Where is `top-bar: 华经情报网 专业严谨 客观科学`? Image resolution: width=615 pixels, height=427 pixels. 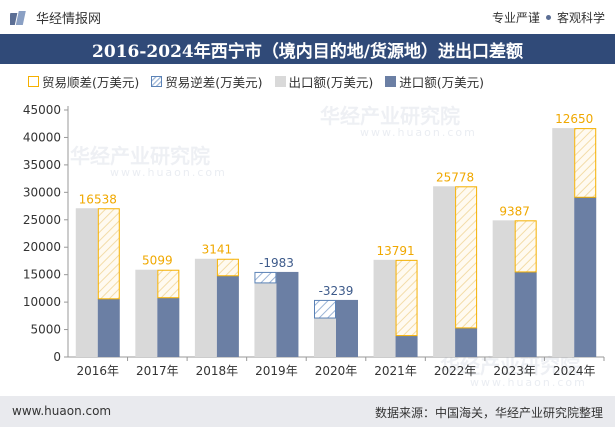
top-bar: 华经情报网 专业严谨 客观科学 is located at coordinates (307, 17).